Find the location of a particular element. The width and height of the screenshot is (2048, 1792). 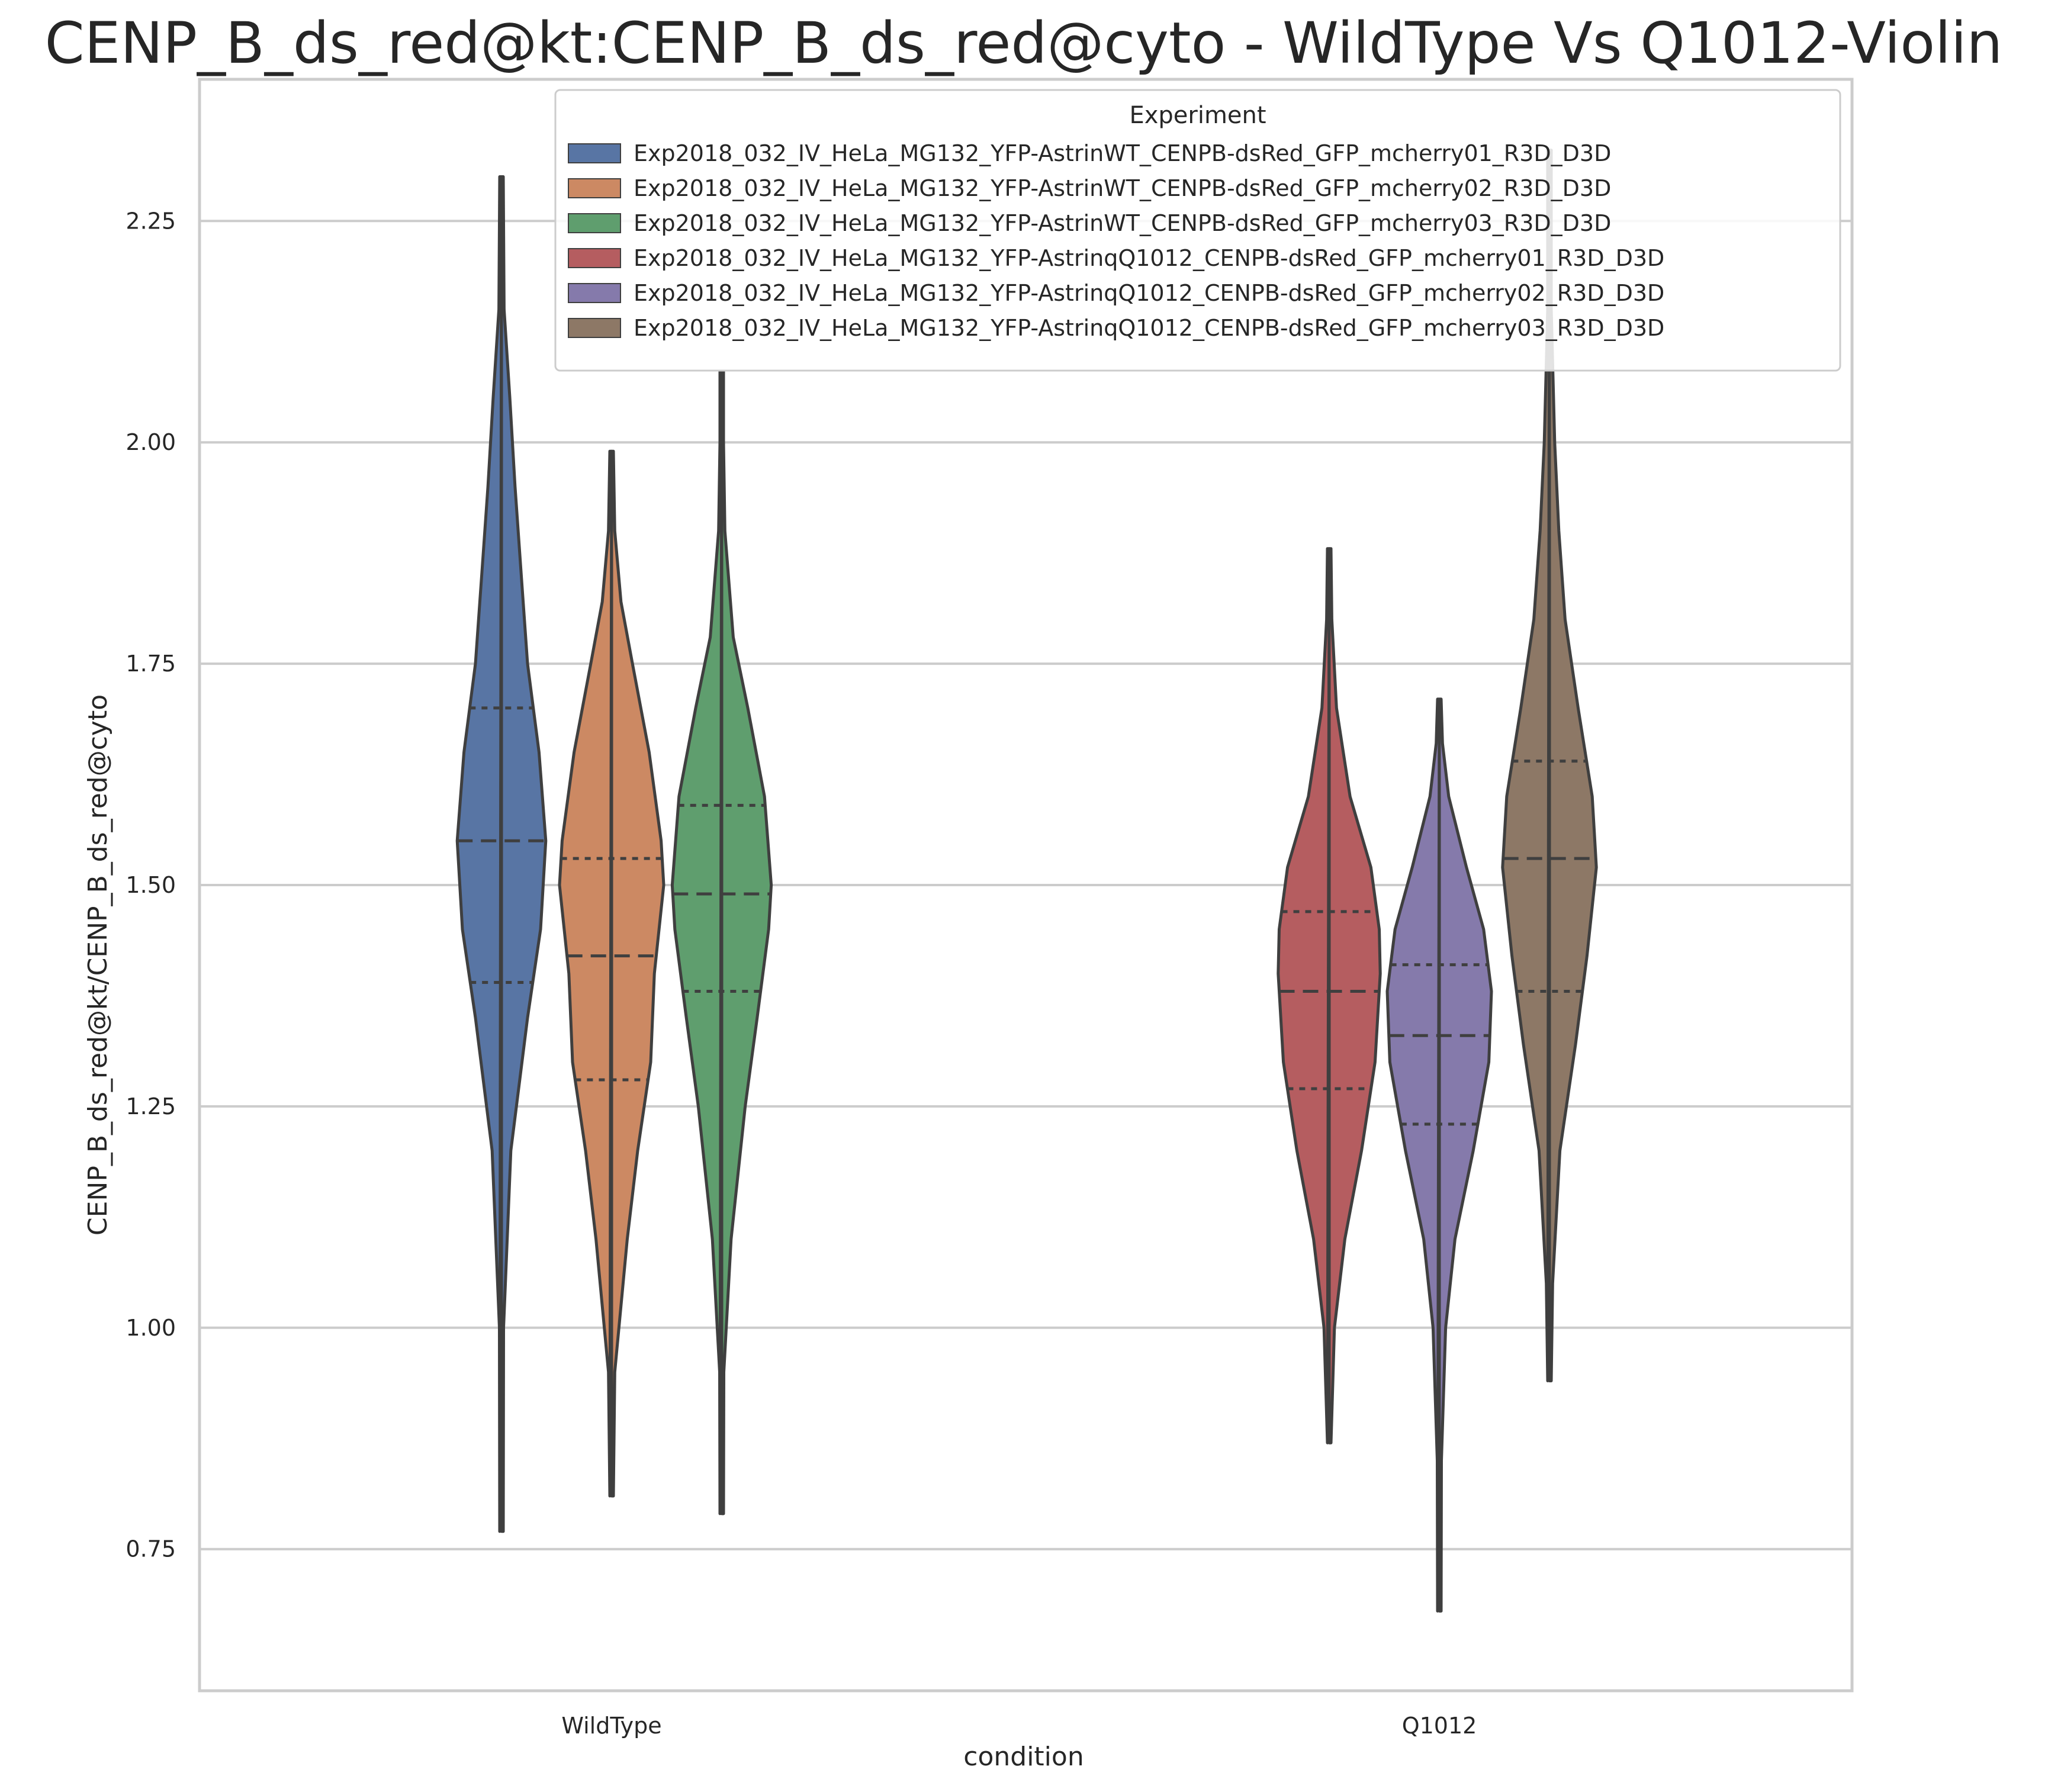

legend-title: Experiment is located at coordinates (1197, 115).